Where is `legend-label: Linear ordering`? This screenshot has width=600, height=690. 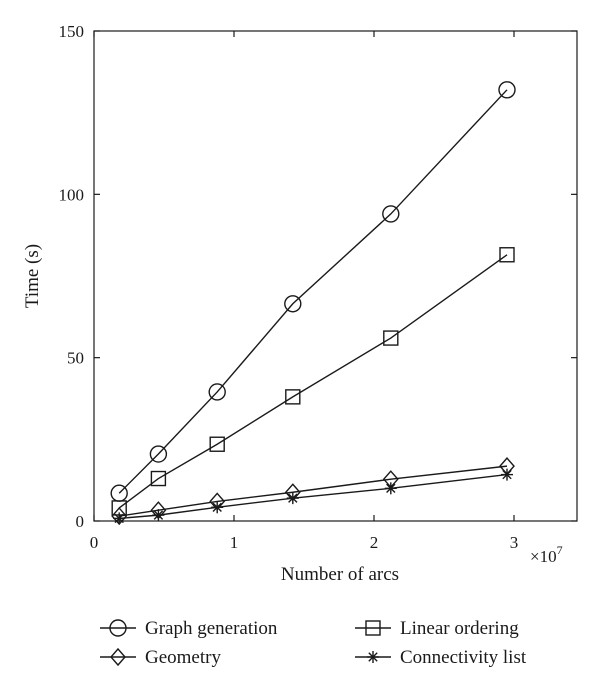
legend-label: Linear ordering is located at coordinates (459, 628).